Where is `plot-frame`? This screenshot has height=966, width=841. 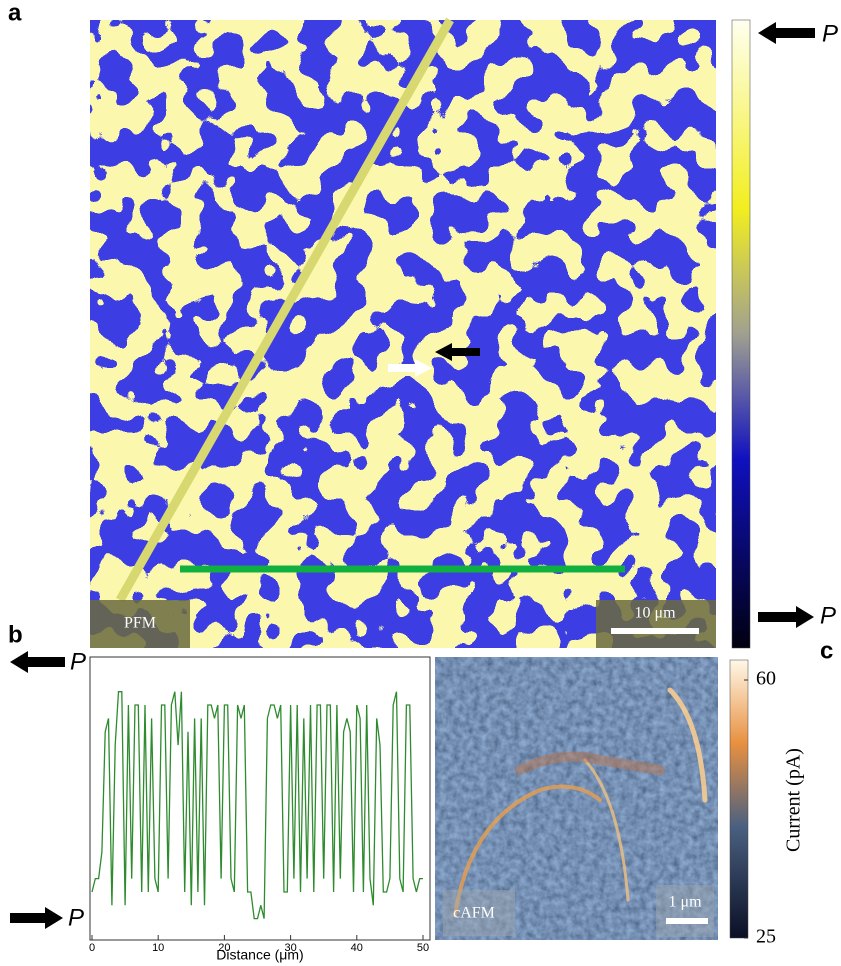 plot-frame is located at coordinates (260, 798).